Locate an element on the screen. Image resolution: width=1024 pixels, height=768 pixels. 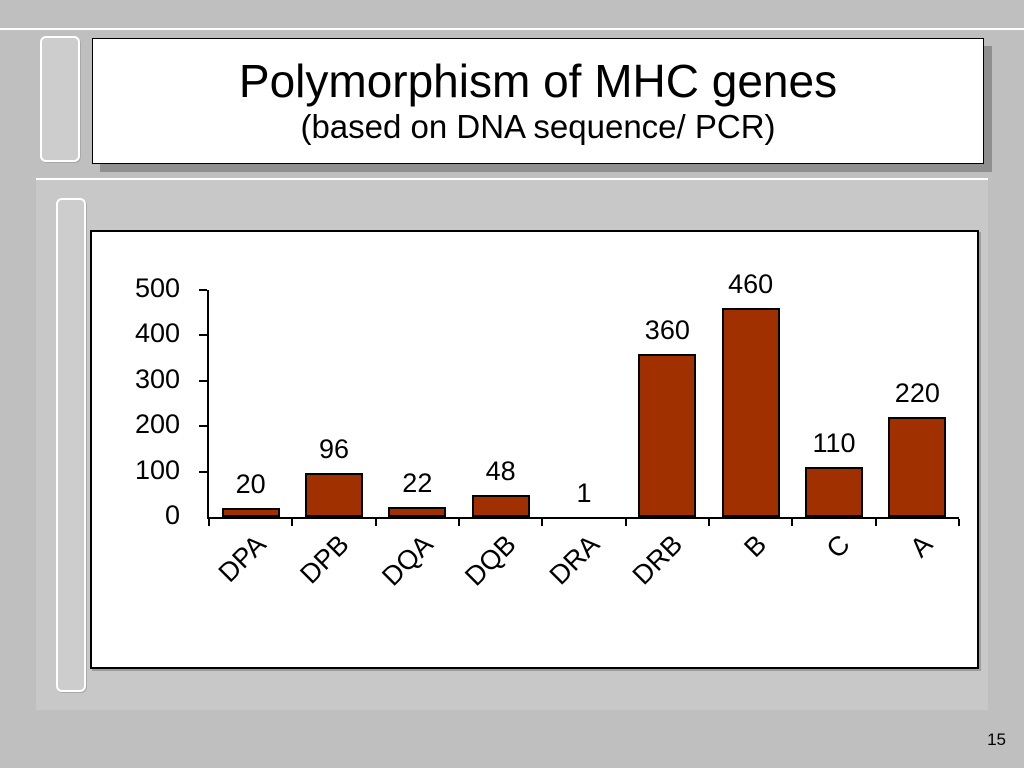
bar-value-label: 360 is located at coordinates (667, 330).